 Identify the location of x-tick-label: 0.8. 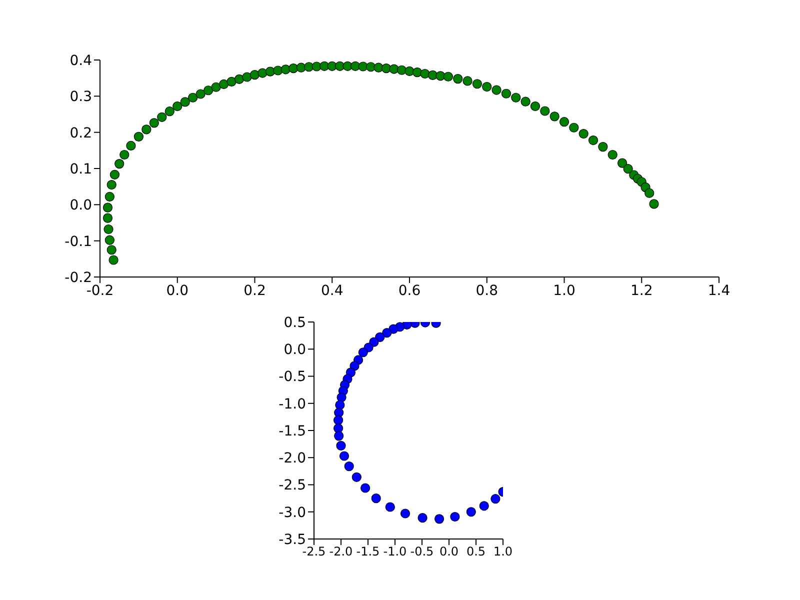
(487, 290).